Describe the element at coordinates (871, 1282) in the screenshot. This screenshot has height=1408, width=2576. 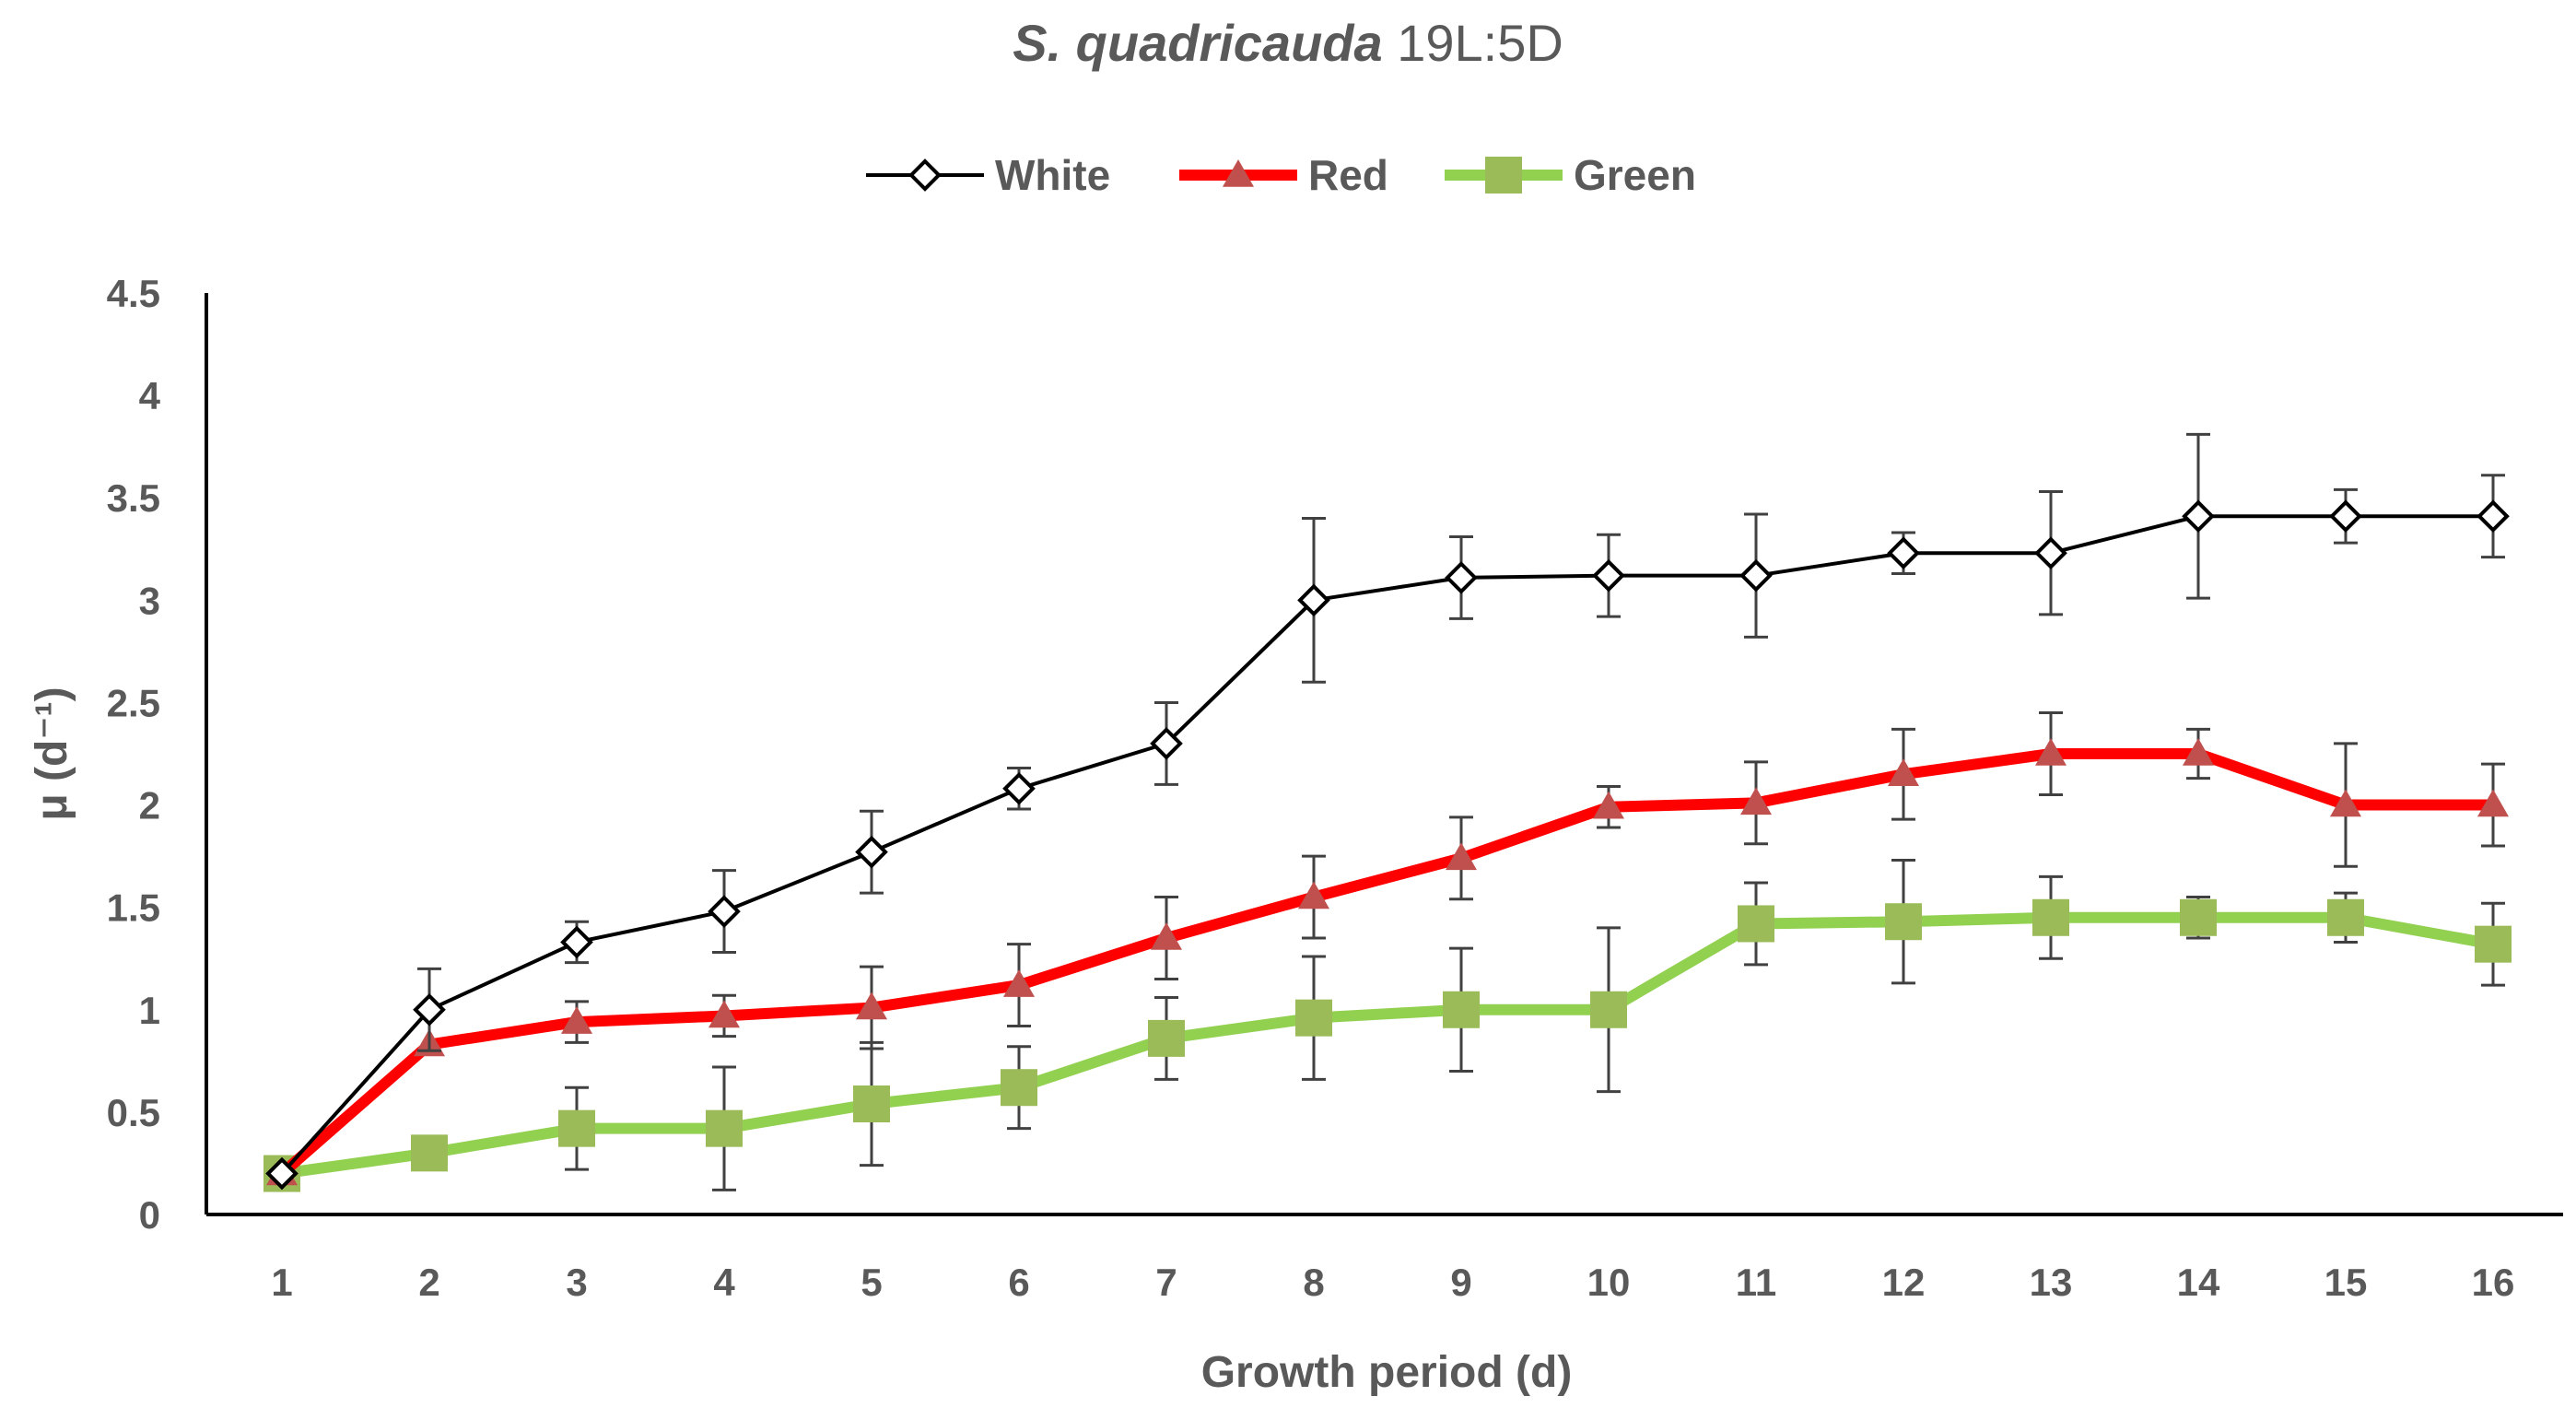
I see `x-tick-label: 5` at that location.